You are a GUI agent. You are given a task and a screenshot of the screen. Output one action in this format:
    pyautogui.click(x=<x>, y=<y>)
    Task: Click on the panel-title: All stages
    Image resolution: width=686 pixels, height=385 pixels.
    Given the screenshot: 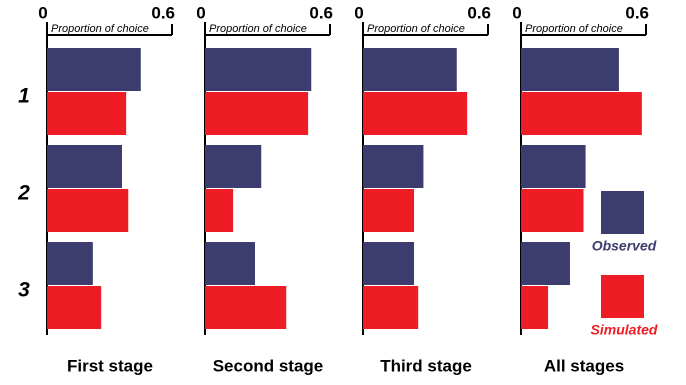 What is the action you would take?
    pyautogui.click(x=584, y=365)
    